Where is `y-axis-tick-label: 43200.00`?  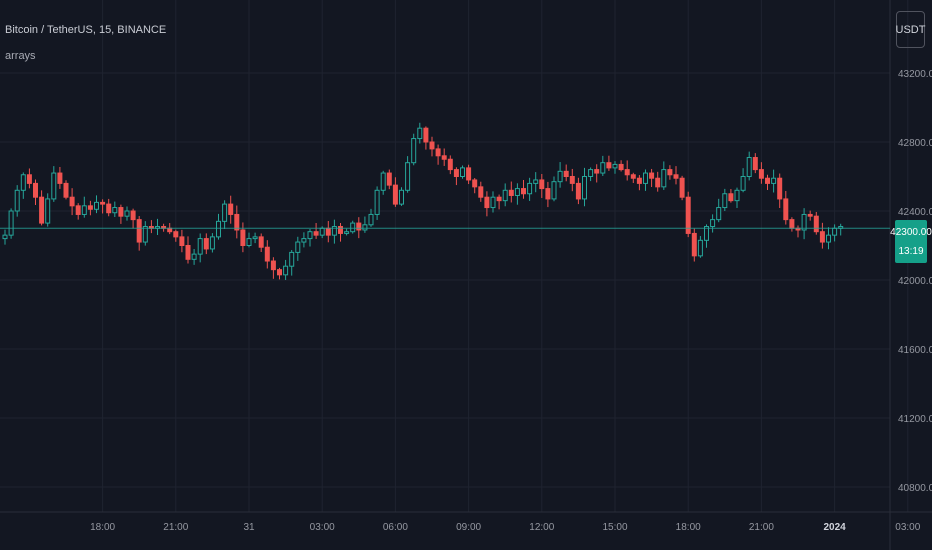 y-axis-tick-label: 43200.00 is located at coordinates (915, 74).